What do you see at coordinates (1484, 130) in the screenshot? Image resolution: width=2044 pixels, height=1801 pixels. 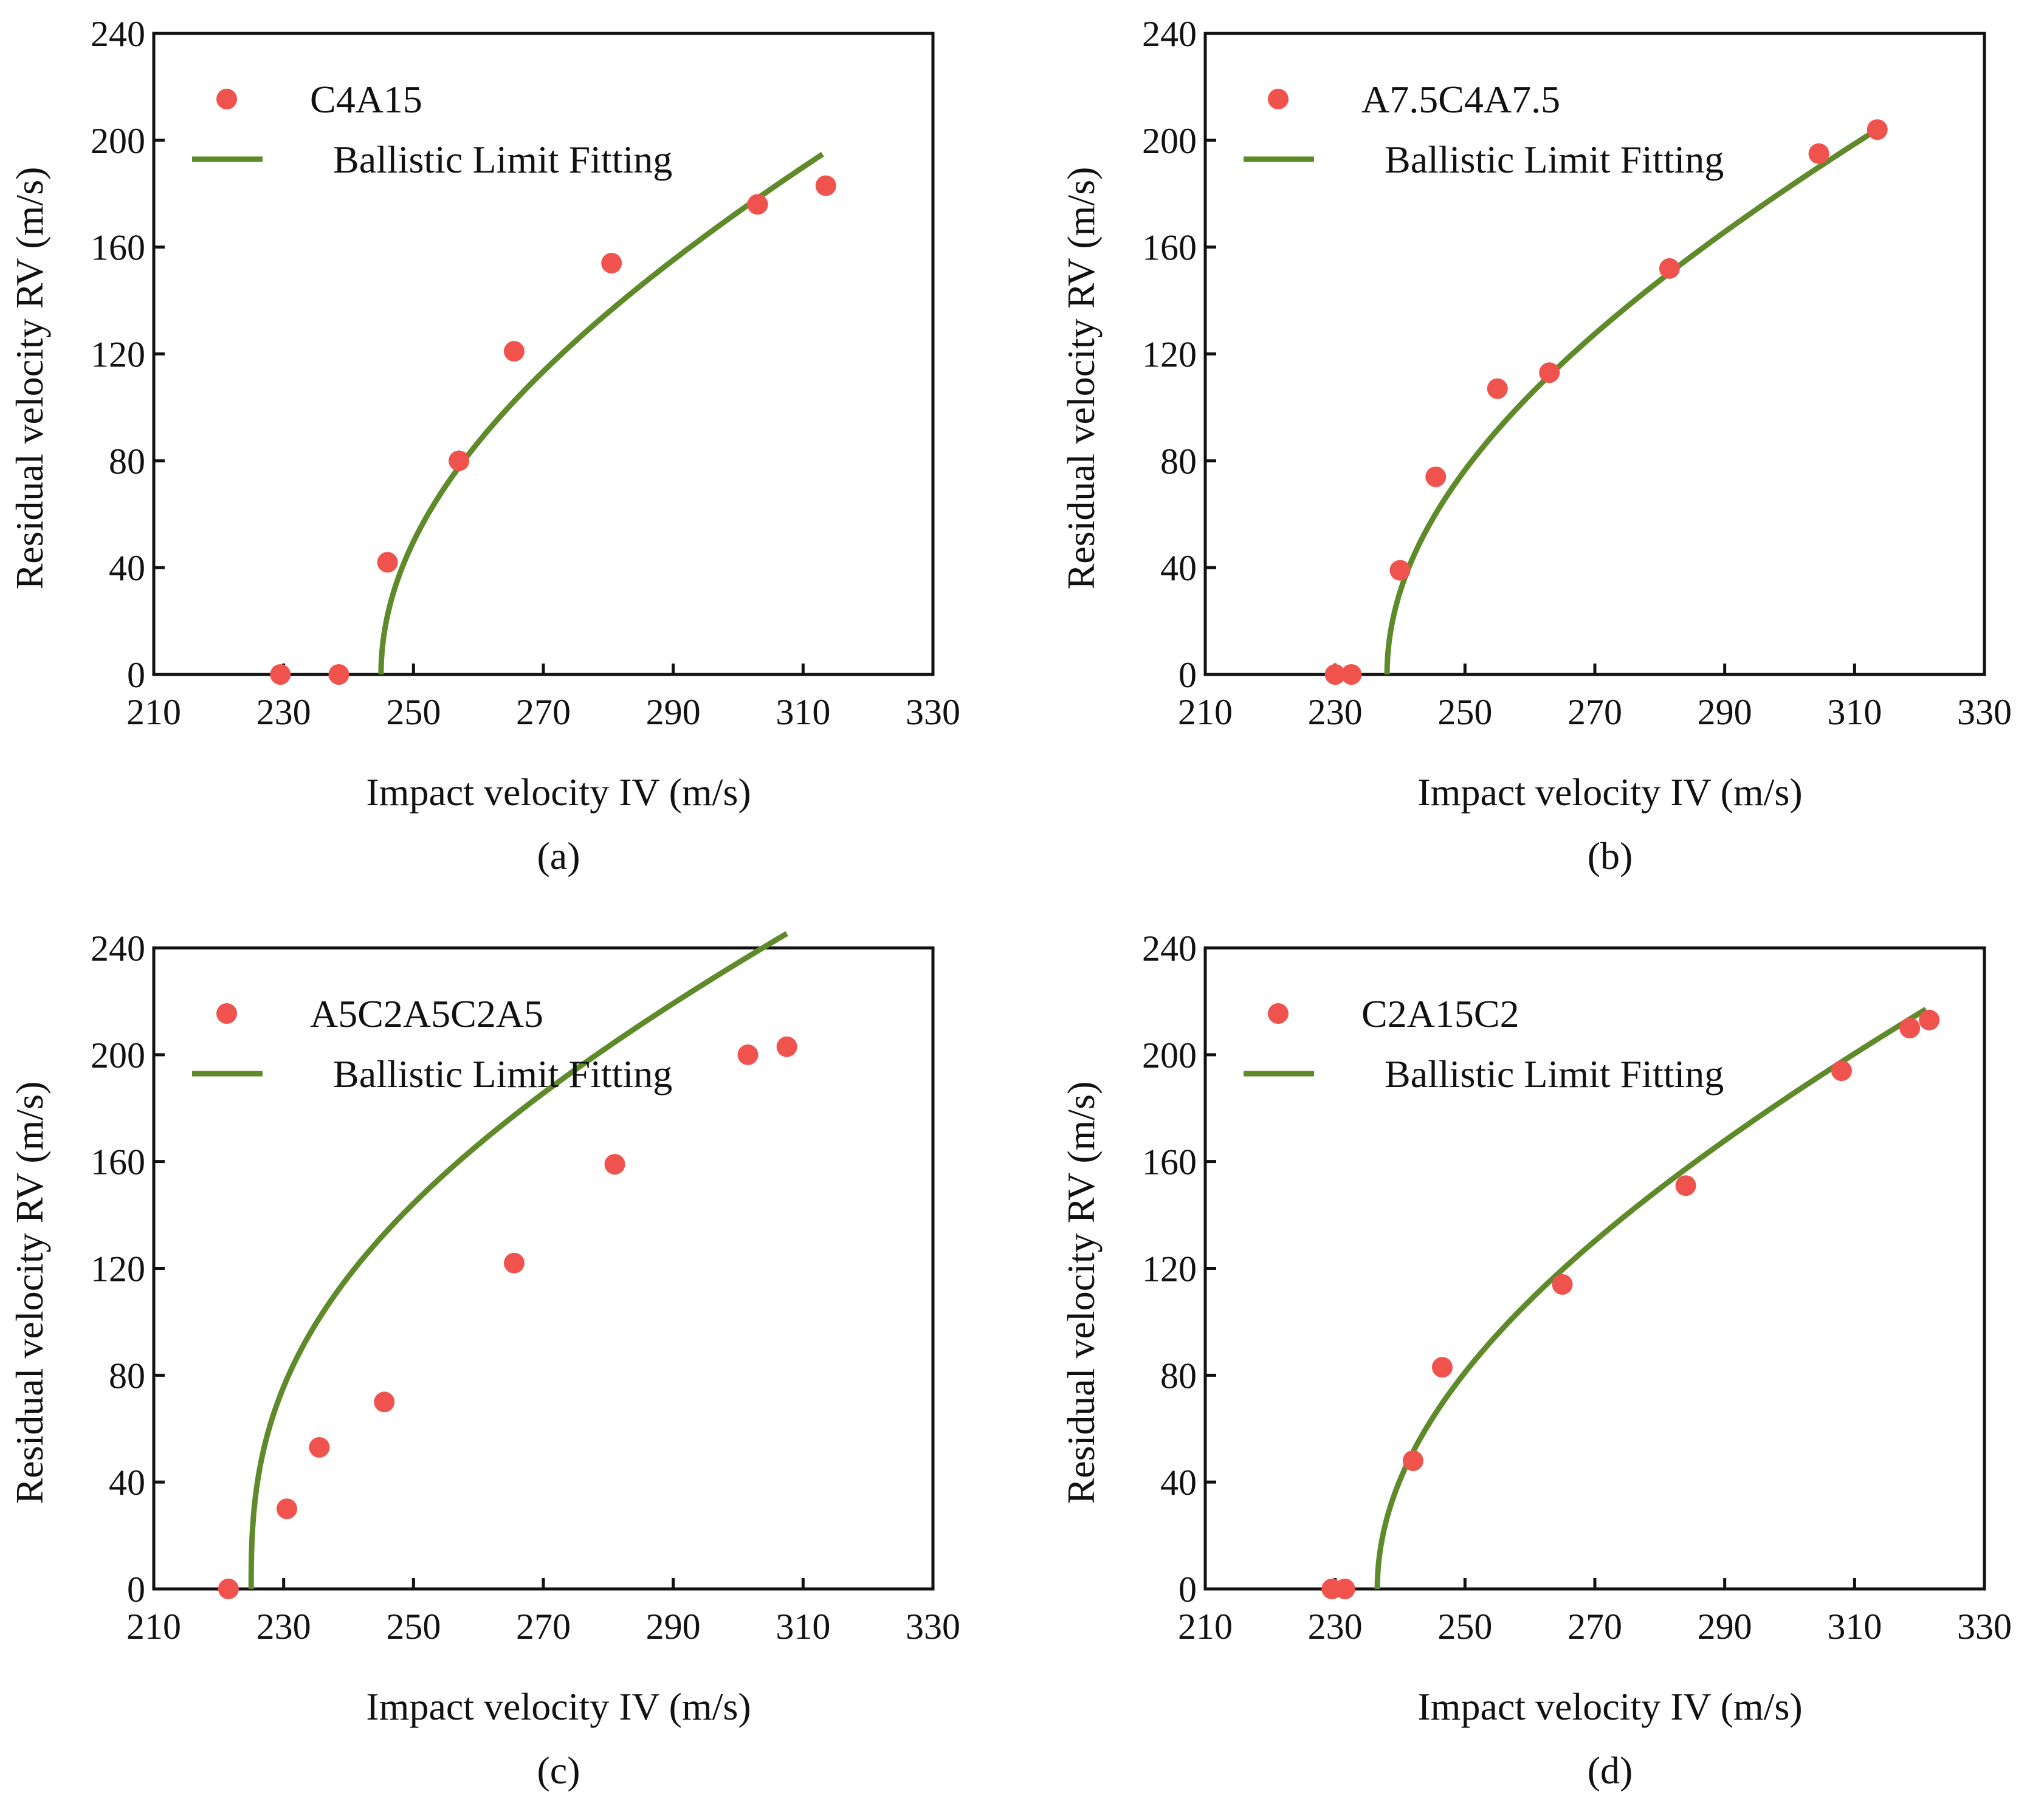 I see `legend: A7.5C4A7.5 Ballistic Limit Fitting` at bounding box center [1484, 130].